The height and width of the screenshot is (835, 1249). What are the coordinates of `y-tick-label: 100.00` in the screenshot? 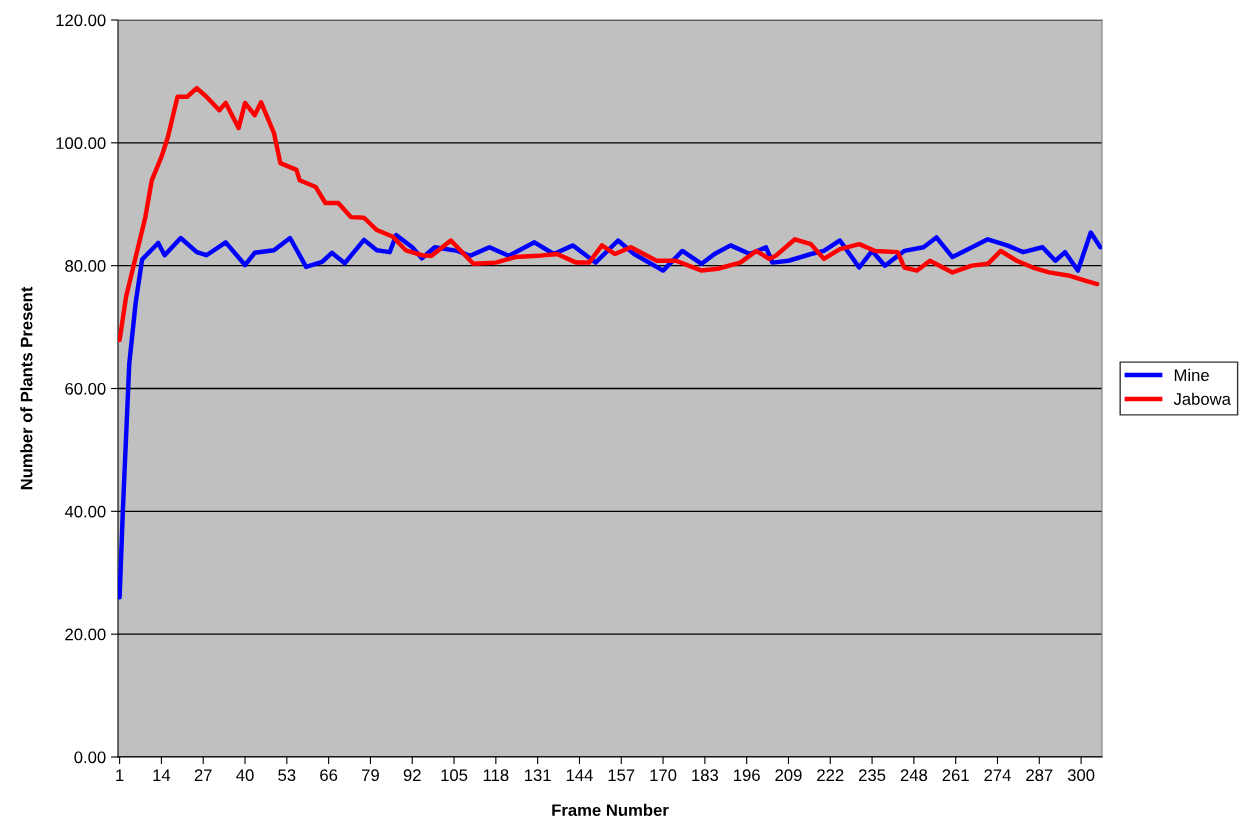 It's located at (81, 143).